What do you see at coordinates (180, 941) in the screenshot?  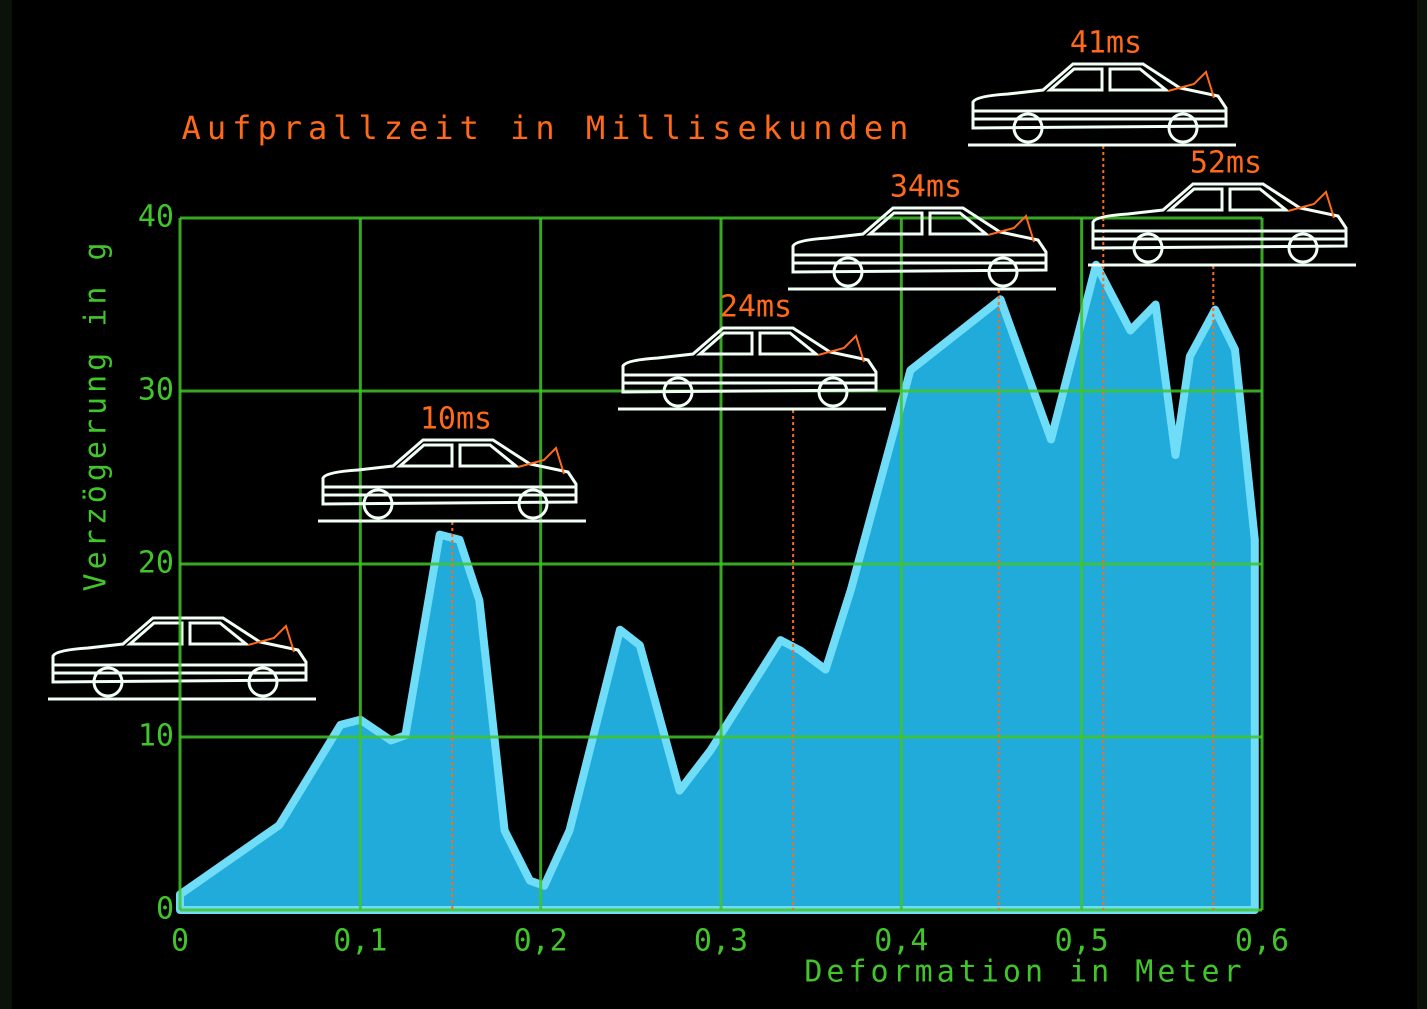 I see `x-tick-label: 0` at bounding box center [180, 941].